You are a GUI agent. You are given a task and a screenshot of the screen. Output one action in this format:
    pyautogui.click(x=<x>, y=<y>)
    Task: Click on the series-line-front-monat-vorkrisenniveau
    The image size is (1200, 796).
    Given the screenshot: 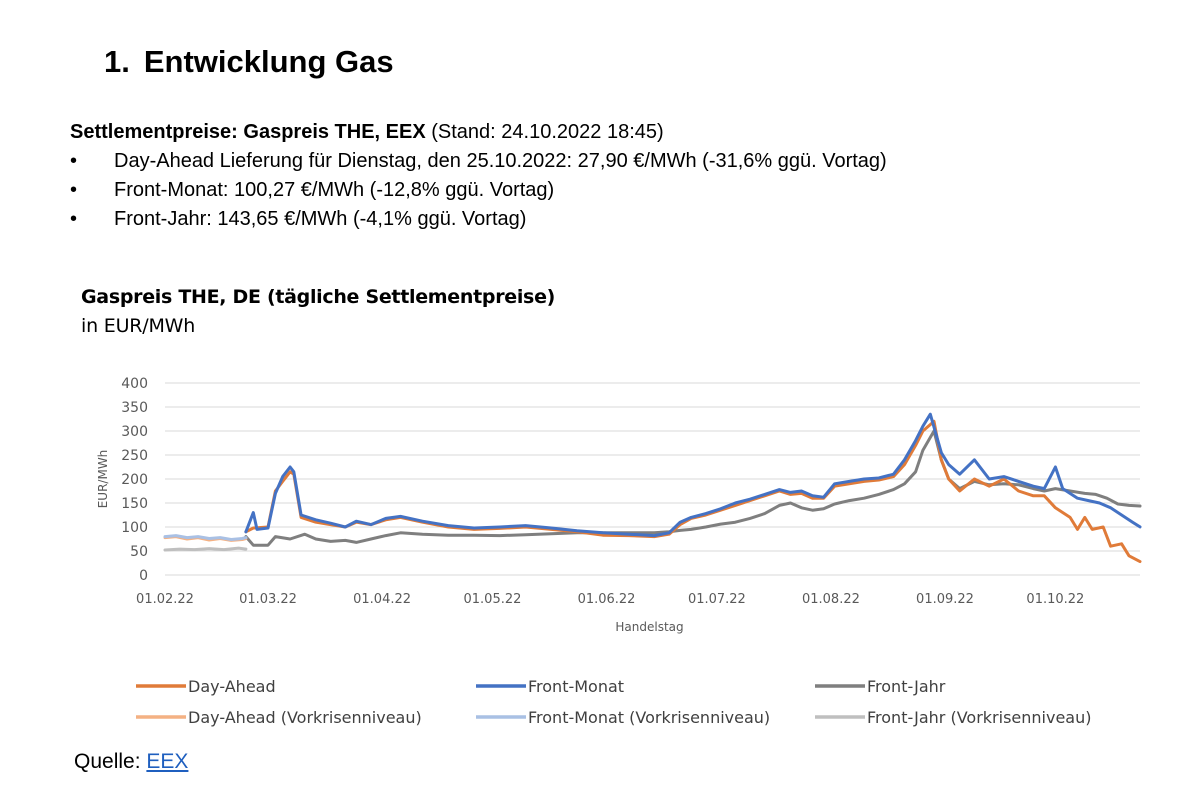 What is the action you would take?
    pyautogui.click(x=205, y=537)
    